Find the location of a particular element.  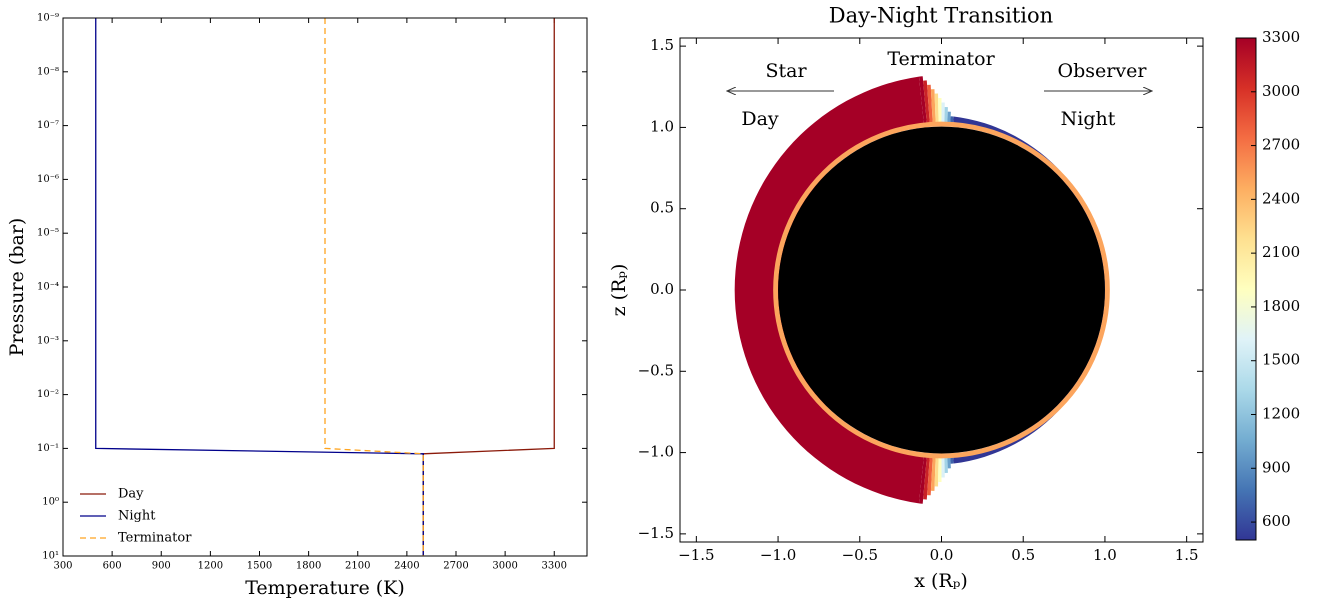

legend-label: Day is located at coordinates (131, 494).